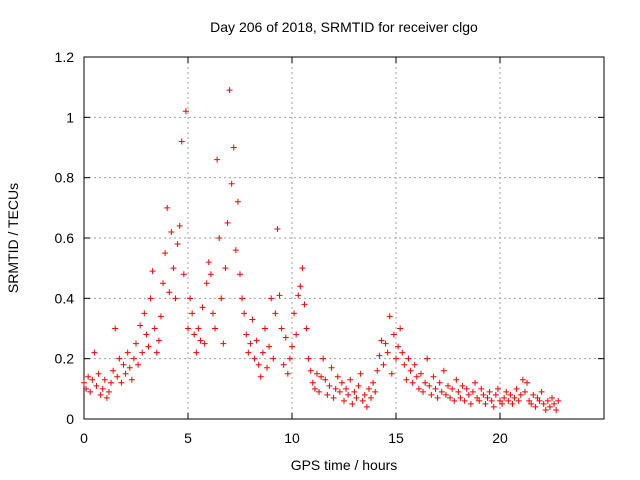 This screenshot has width=640, height=480. I want to click on y-tick-label: 1.2, so click(65, 57).